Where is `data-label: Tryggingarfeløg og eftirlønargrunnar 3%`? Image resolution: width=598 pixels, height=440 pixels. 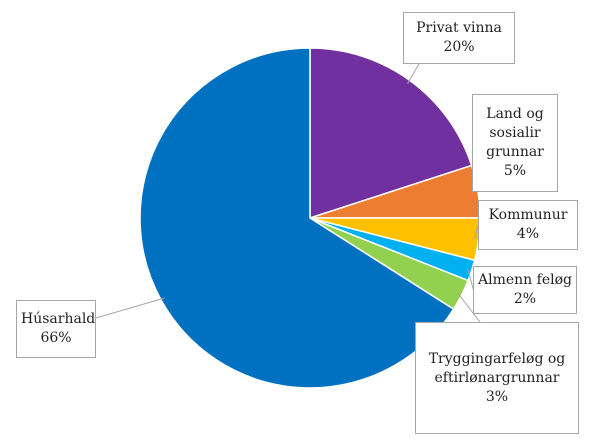
data-label: Tryggingarfeløg og eftirlønargrunnar 3% is located at coordinates (497, 378).